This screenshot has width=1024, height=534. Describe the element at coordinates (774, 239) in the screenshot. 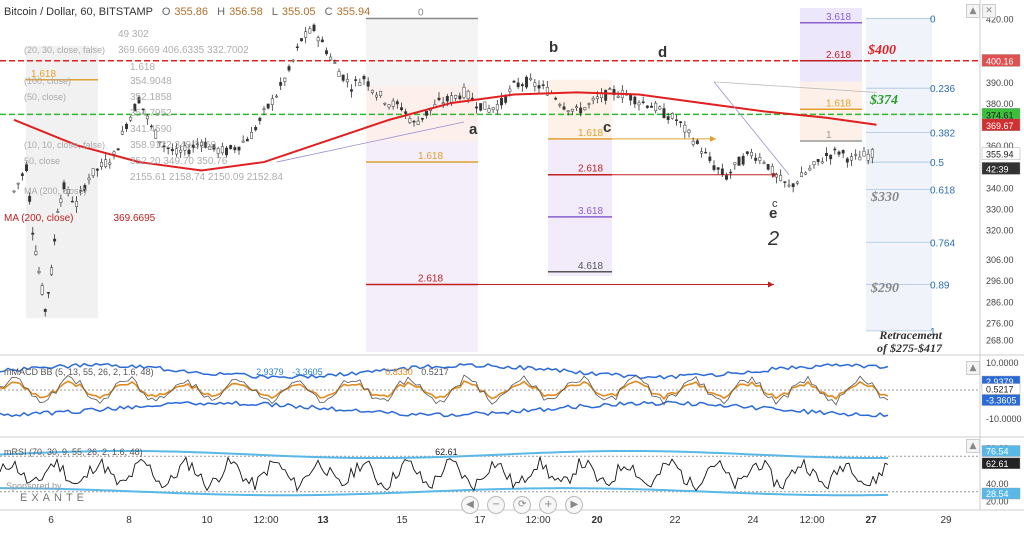

I see `wave-label-2: 2` at that location.